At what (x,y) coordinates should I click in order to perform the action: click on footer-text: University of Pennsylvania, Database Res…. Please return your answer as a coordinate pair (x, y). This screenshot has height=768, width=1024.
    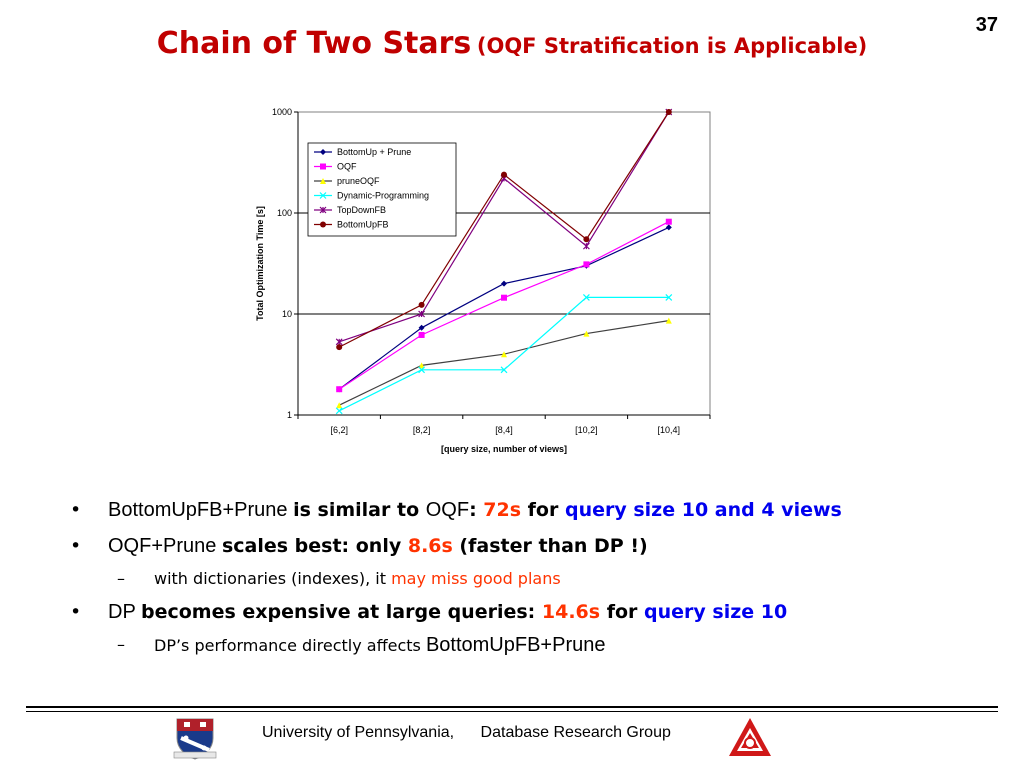
    Looking at the image, I should click on (466, 733).